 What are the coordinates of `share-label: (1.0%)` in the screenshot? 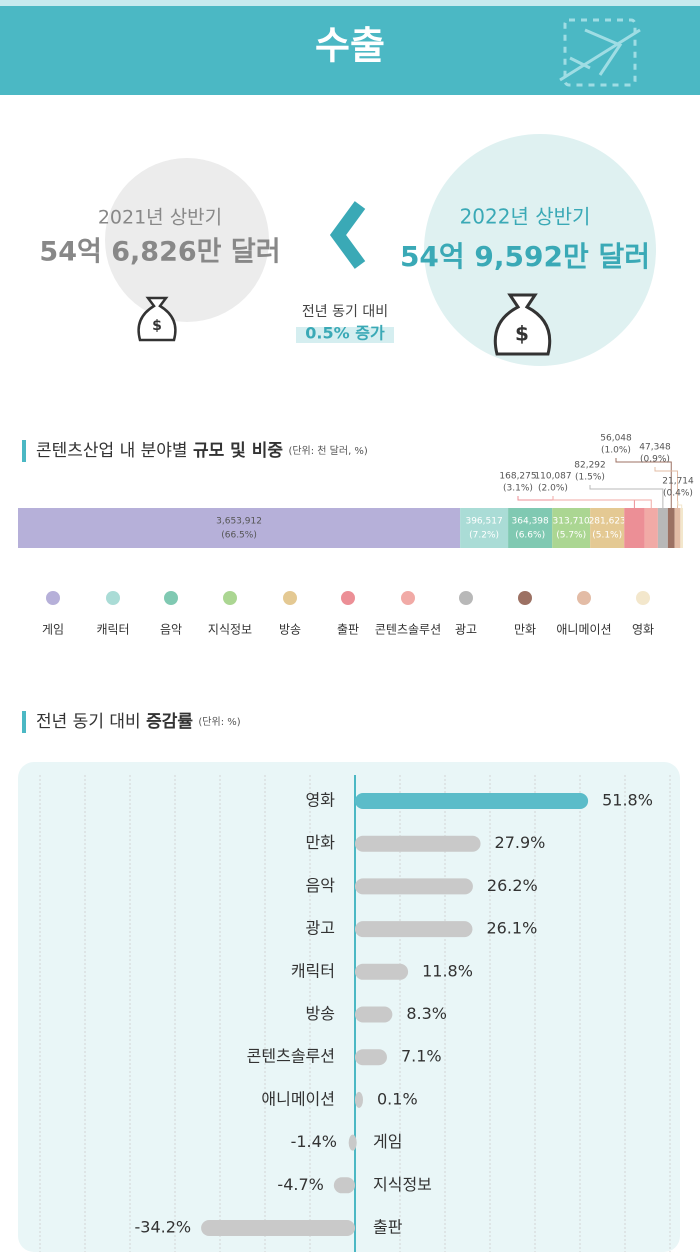 It's located at (616, 451).